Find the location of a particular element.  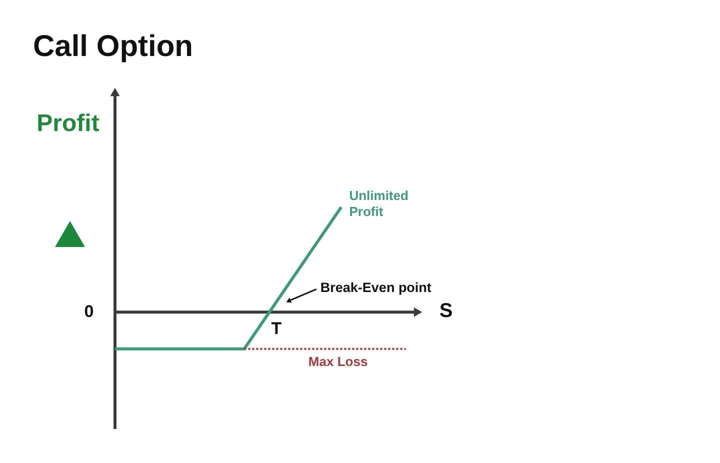

annotation: Unlimited Profit is located at coordinates (378, 204).